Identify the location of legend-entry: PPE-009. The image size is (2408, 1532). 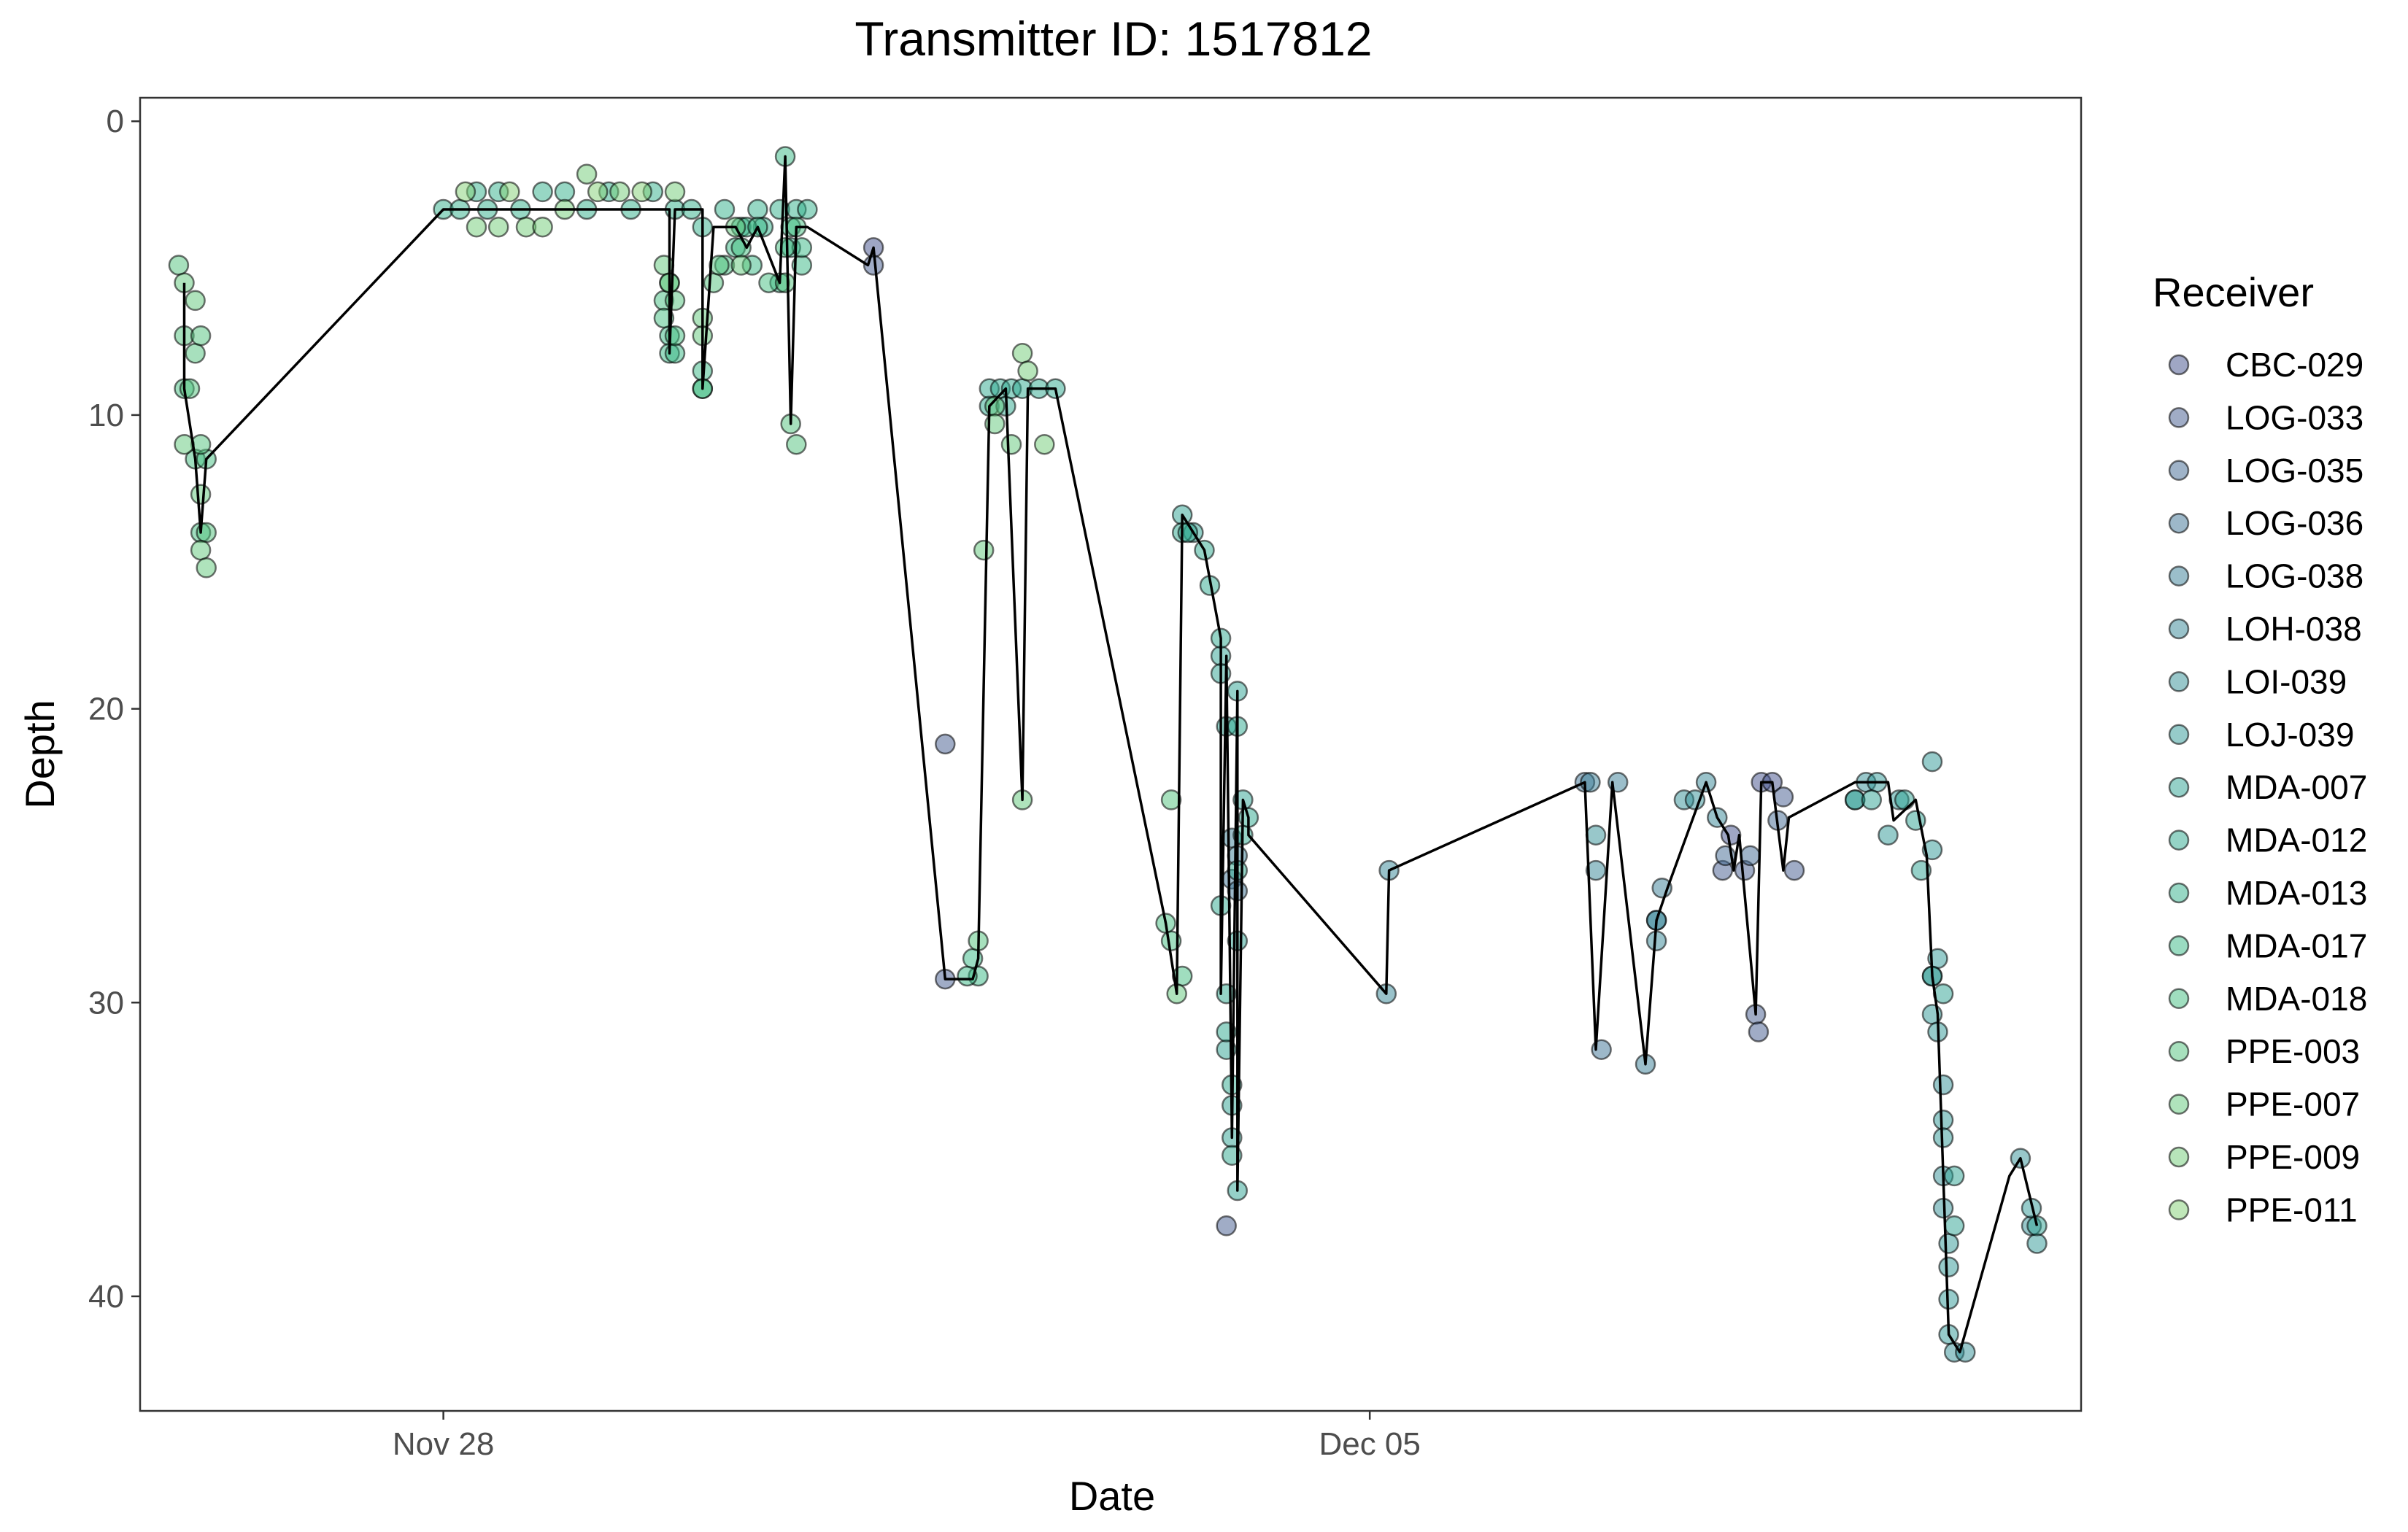
(2264, 1157).